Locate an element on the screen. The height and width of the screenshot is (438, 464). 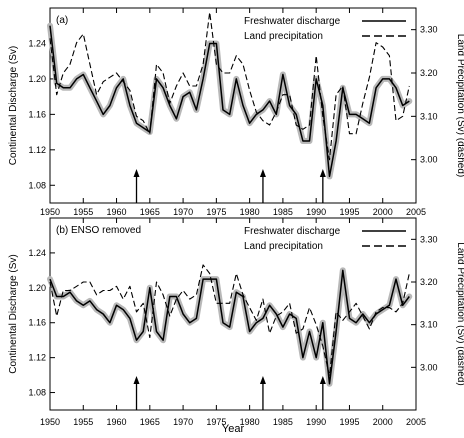
panel-label: (b) ENSO removed is located at coordinates (98, 230).